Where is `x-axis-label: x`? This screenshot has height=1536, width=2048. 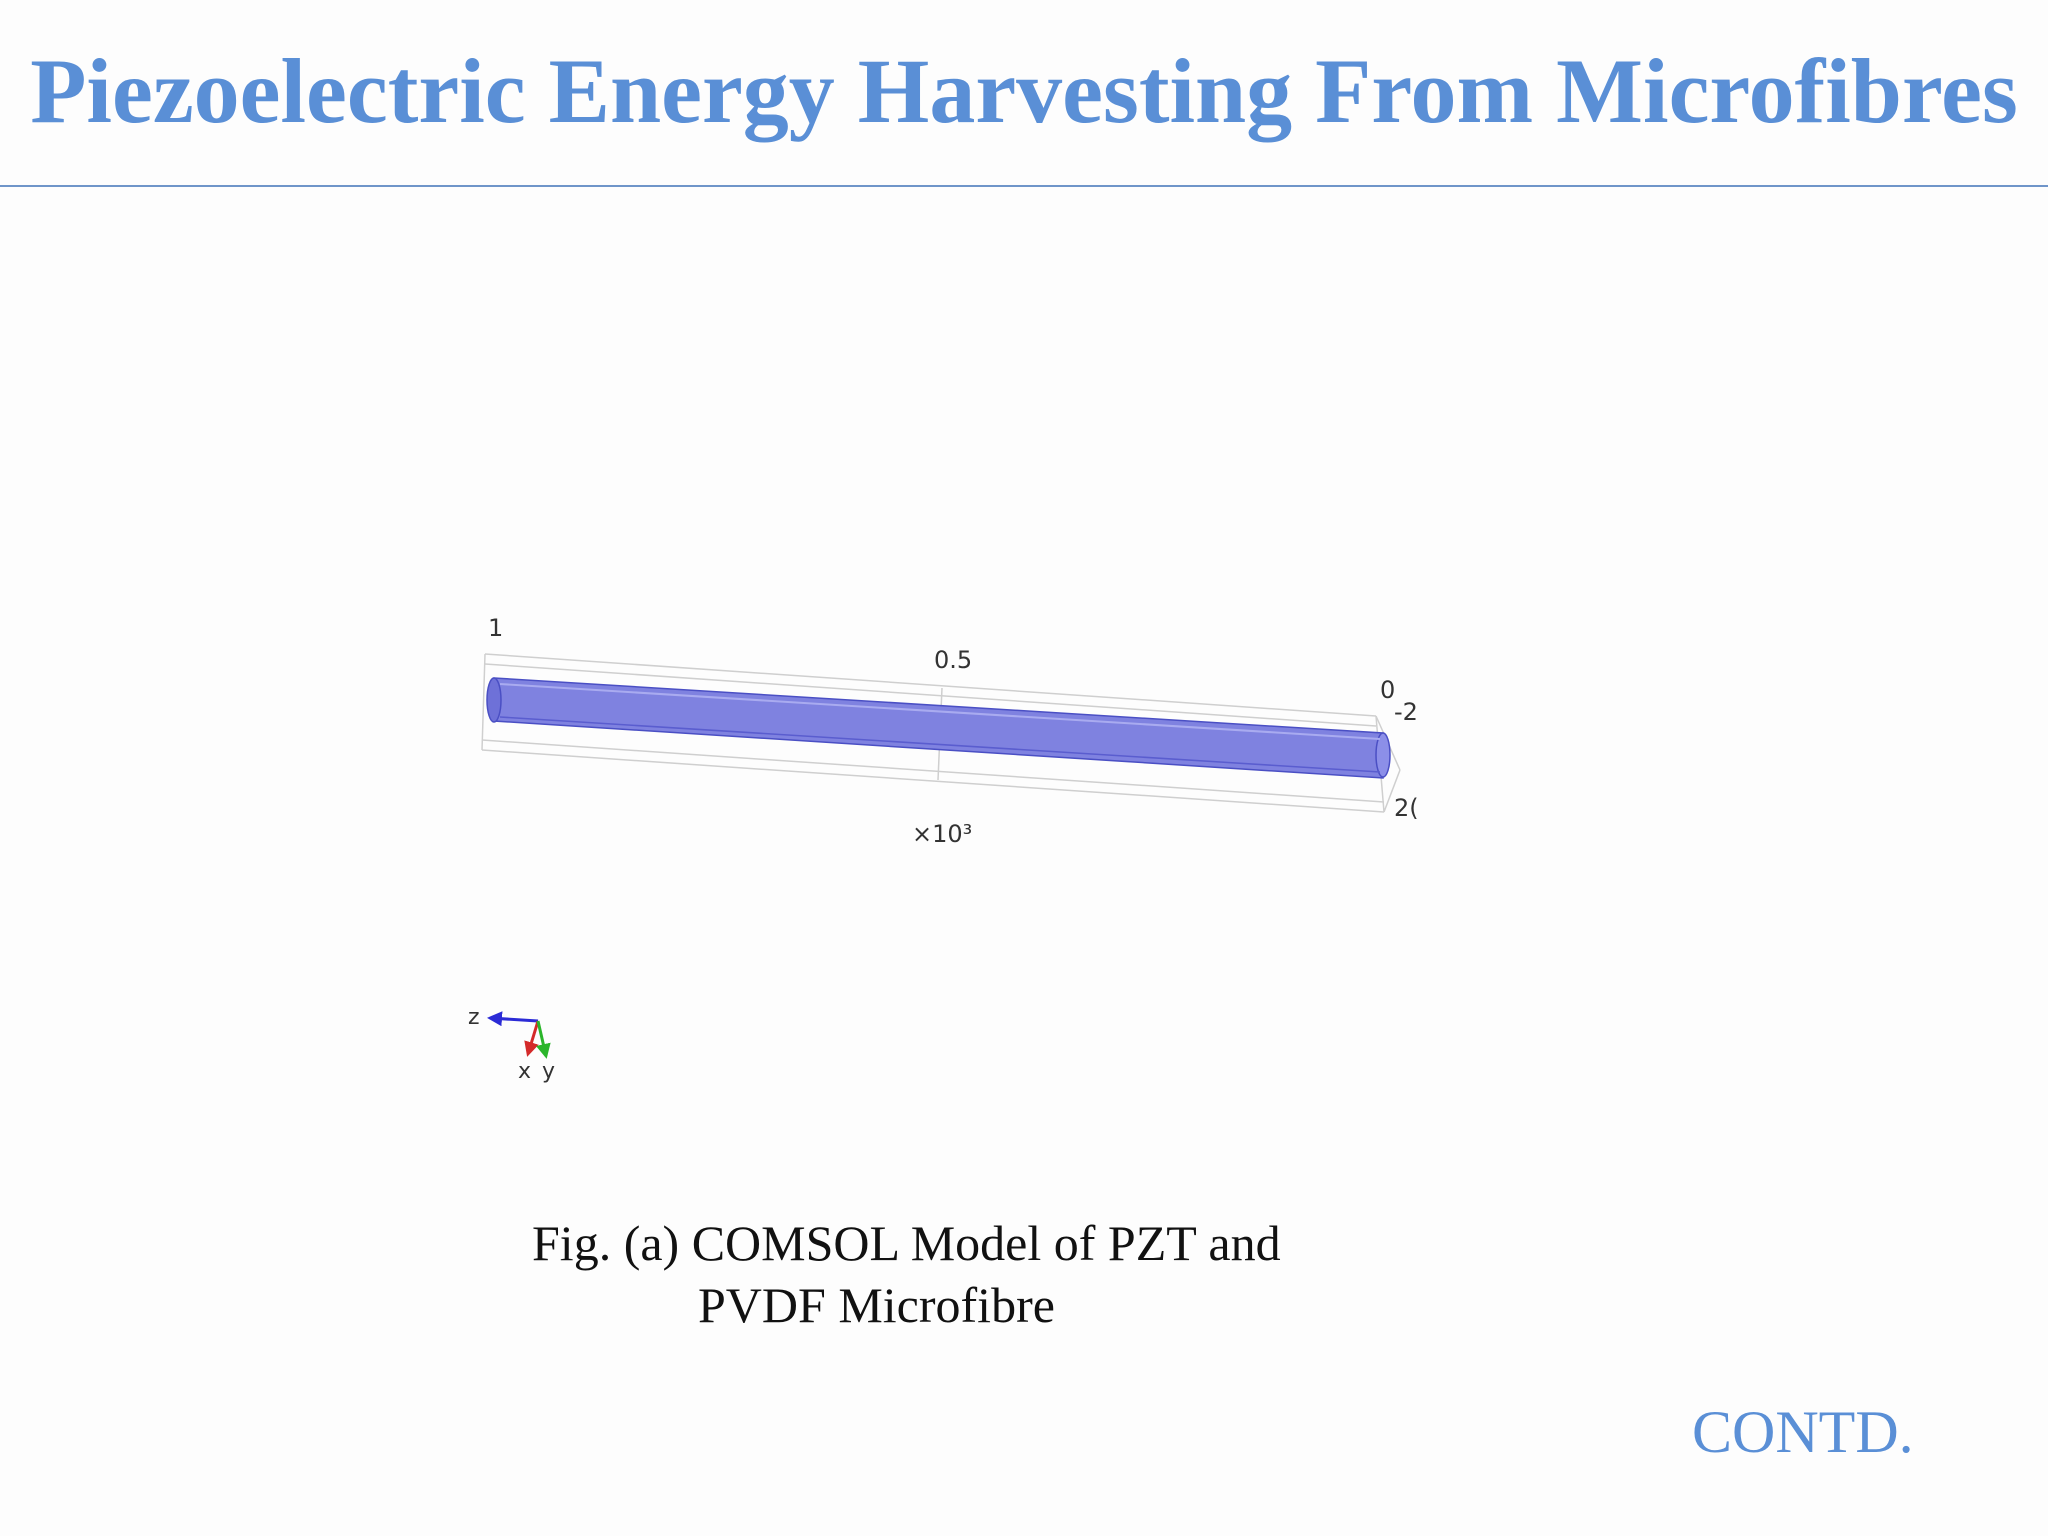 x-axis-label: x is located at coordinates (524, 1071).